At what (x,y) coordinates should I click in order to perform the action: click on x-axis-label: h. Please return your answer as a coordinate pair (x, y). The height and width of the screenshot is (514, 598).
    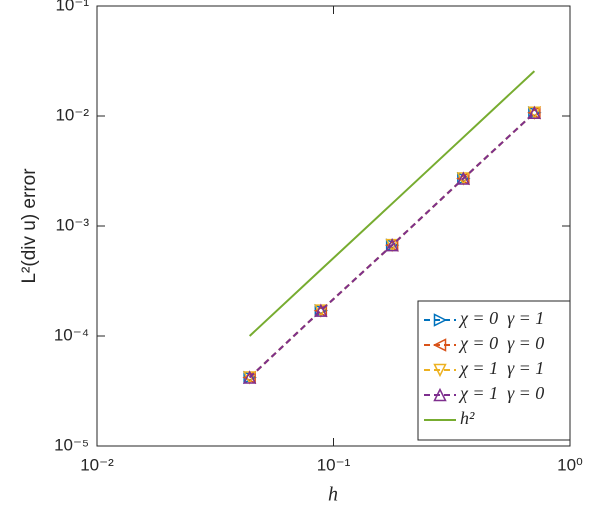
    Looking at the image, I should click on (333, 495).